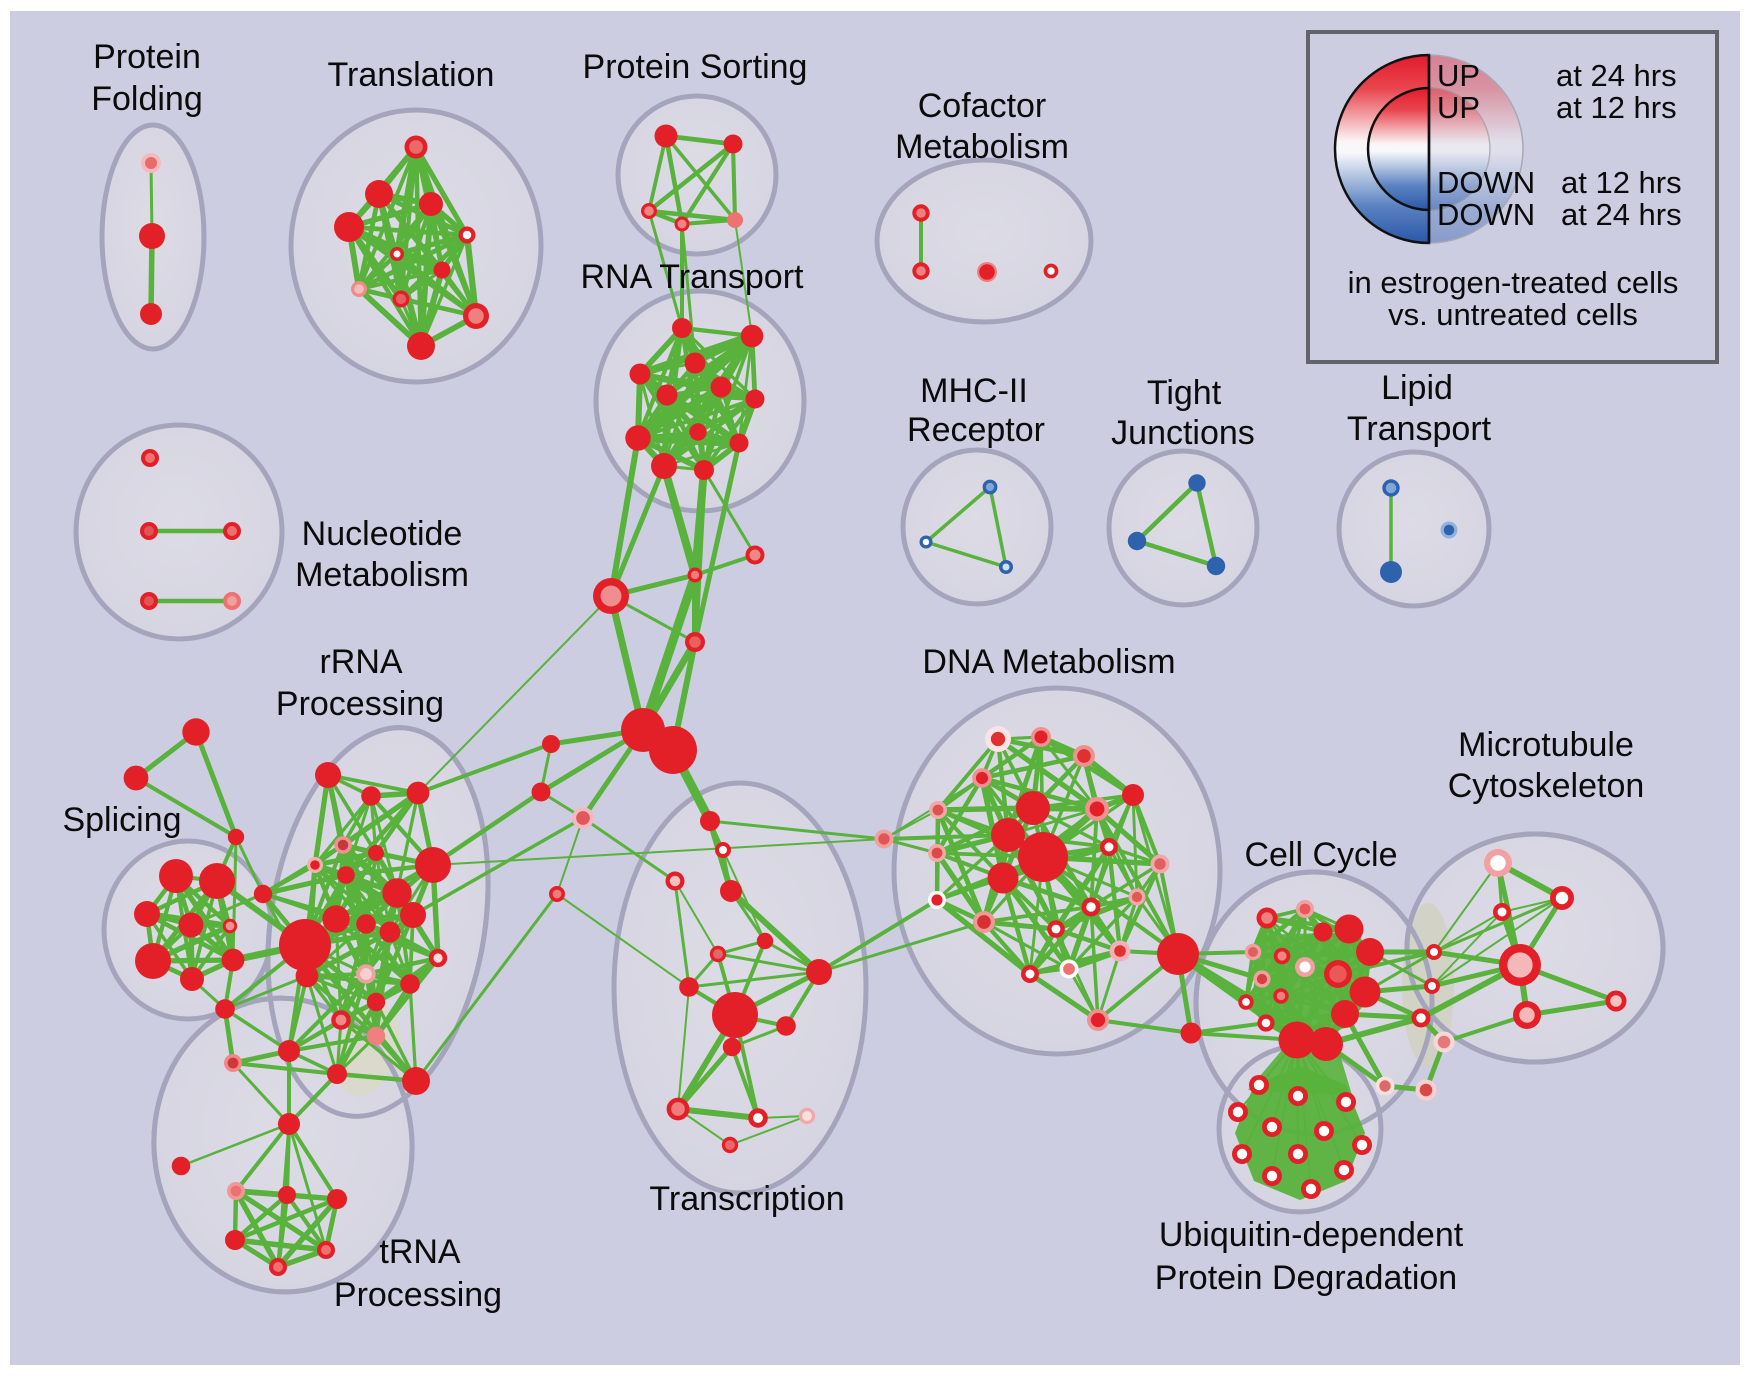 This screenshot has width=1750, height=1381. What do you see at coordinates (382, 534) in the screenshot?
I see `svg-text: Nucleotide` at bounding box center [382, 534].